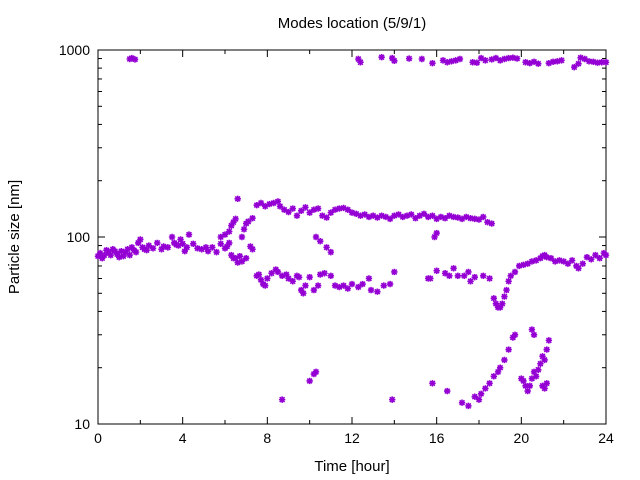 The height and width of the screenshot is (480, 640). Describe the element at coordinates (606, 438) in the screenshot. I see `x-tick-label: 24` at that location.